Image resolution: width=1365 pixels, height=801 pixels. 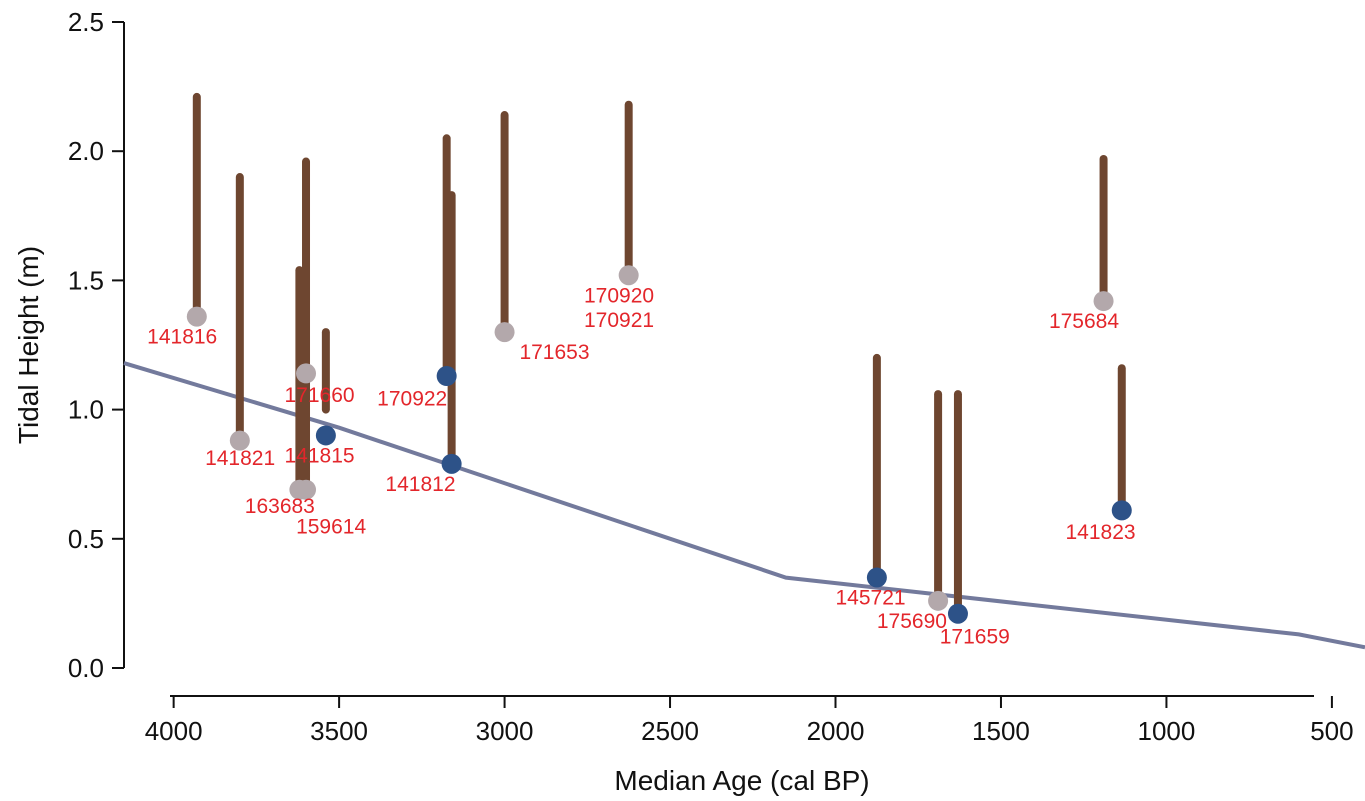 I want to click on y-tick-label: 1.5, so click(x=86, y=280).